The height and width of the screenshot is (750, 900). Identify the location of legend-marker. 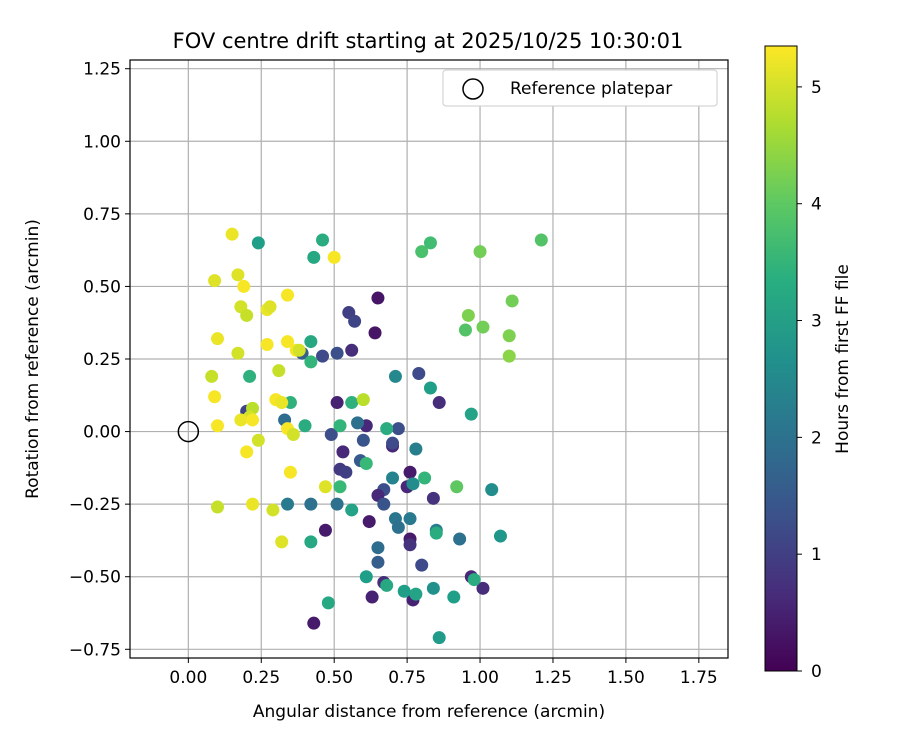
(473, 89).